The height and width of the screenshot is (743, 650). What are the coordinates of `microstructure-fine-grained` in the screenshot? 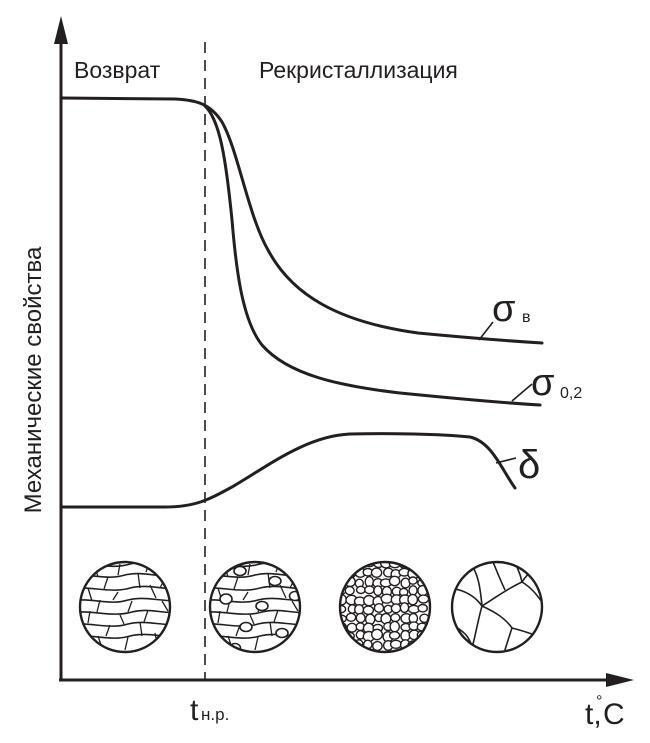 It's located at (385, 607).